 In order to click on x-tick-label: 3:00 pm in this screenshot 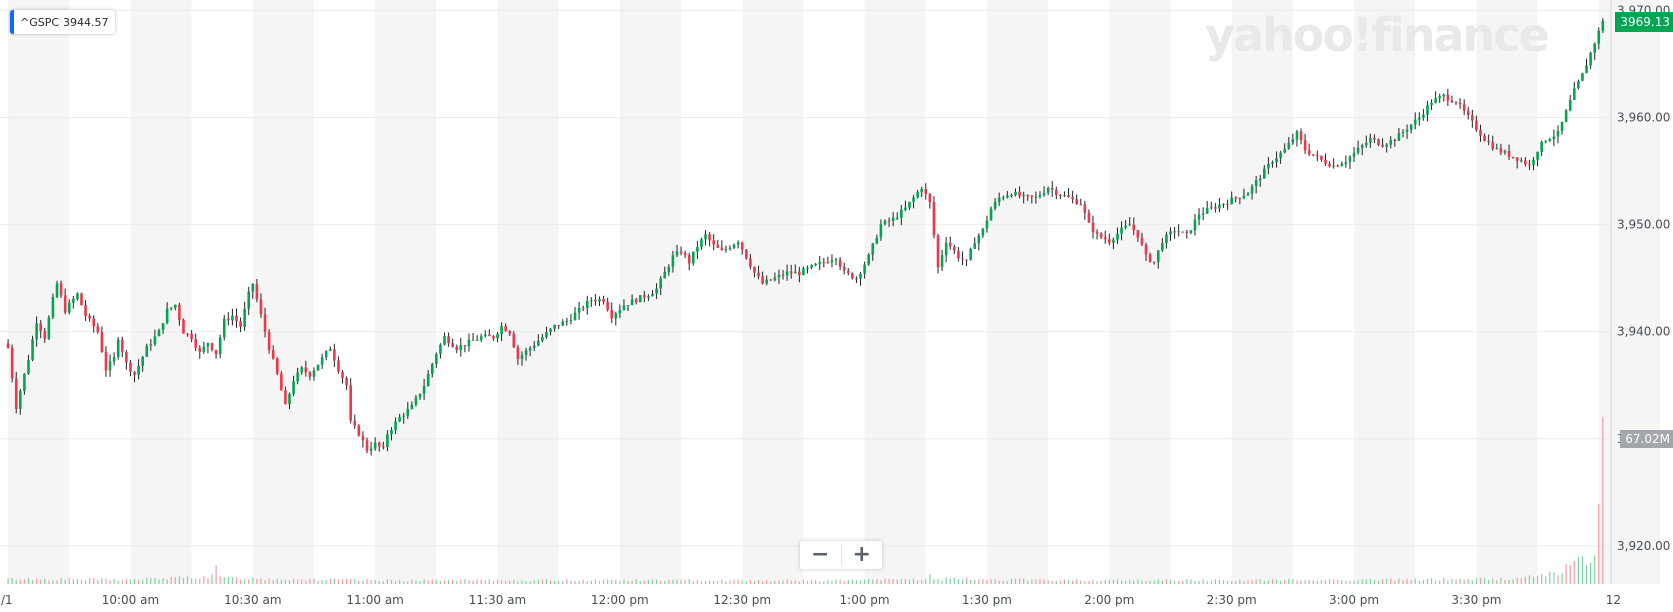, I will do `click(1354, 600)`.